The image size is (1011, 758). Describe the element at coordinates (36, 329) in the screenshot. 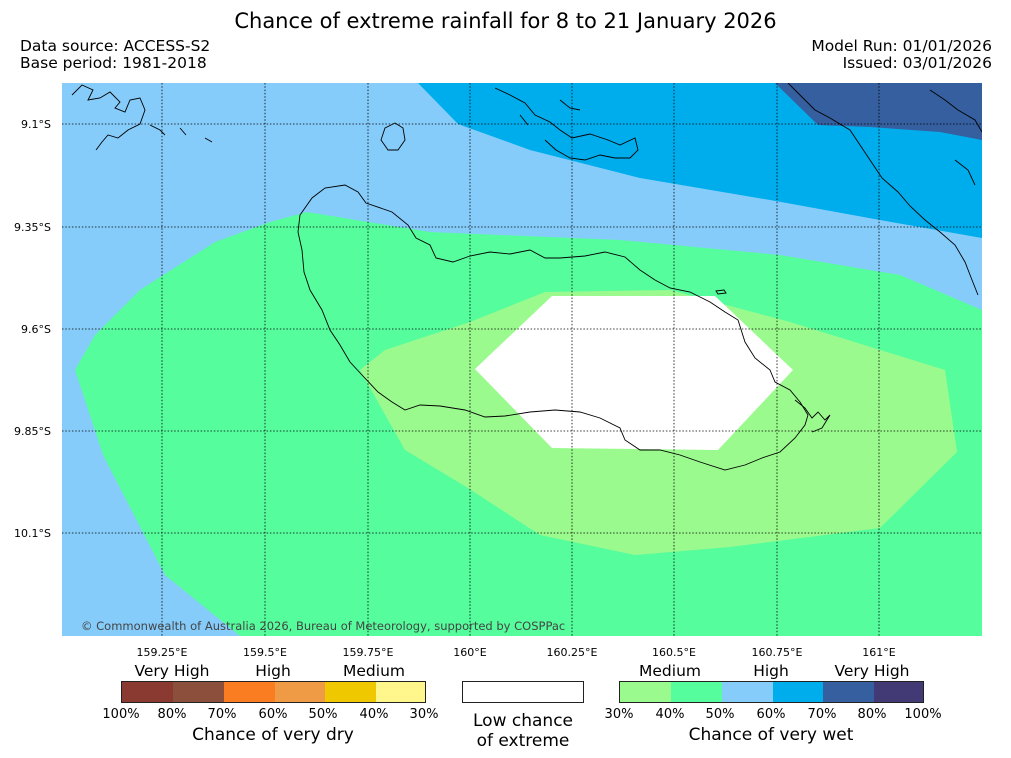

I see `lat-tick-label: 9.6°S` at that location.